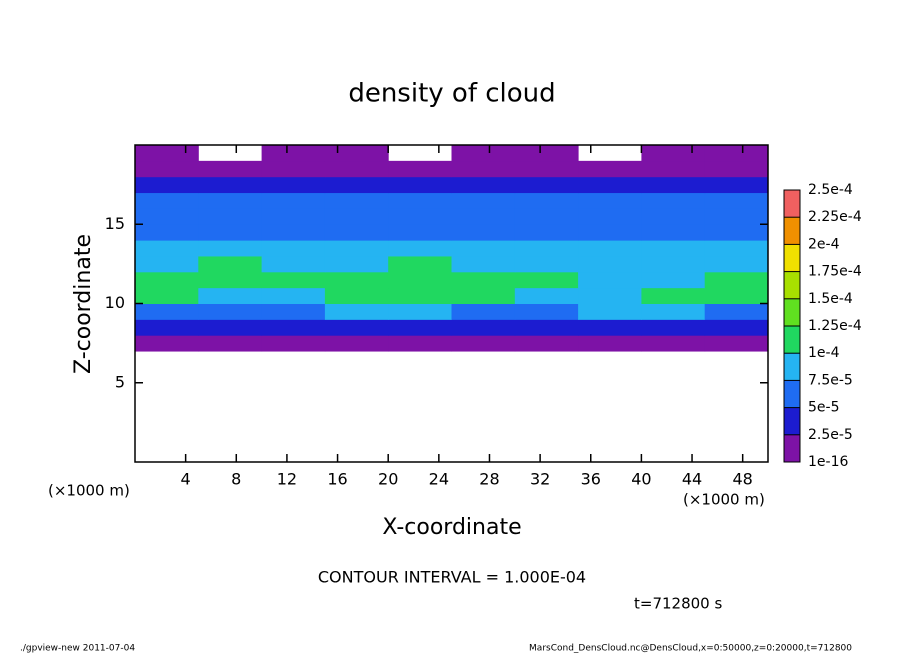  Describe the element at coordinates (540, 479) in the screenshot. I see `x-tick-label: 32` at that location.